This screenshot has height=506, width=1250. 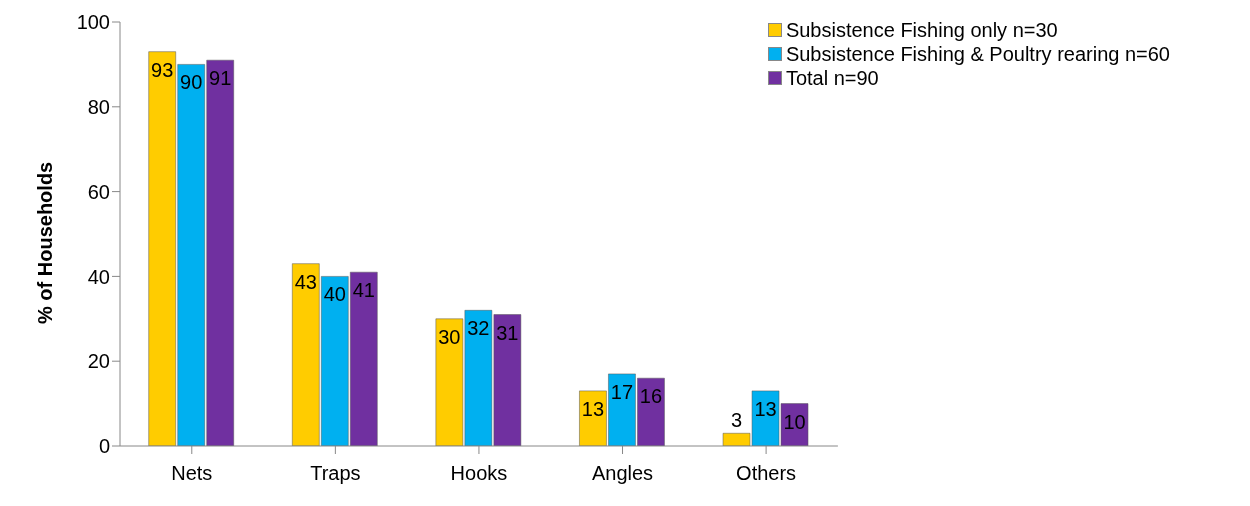 I want to click on x-tick-label: Hooks, so click(x=479, y=473).